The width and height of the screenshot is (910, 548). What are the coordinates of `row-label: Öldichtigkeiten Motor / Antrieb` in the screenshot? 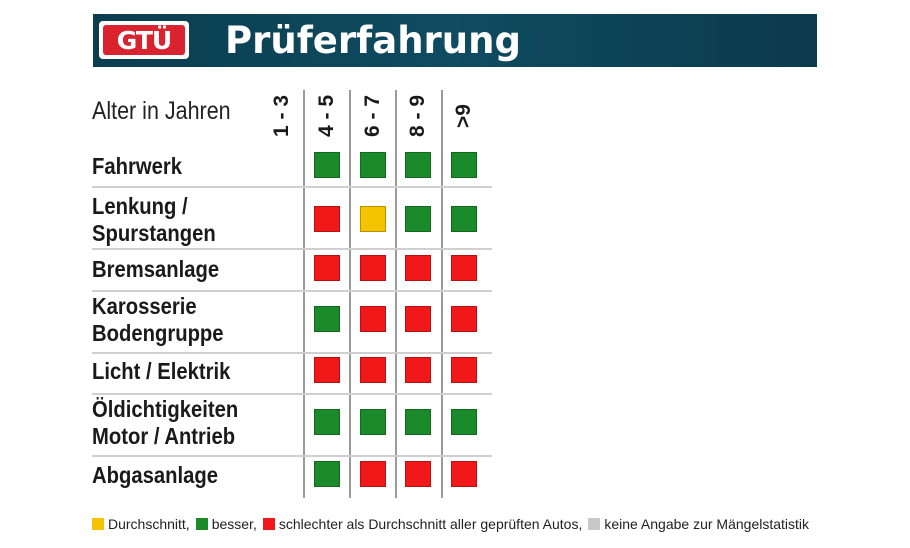 It's located at (165, 423).